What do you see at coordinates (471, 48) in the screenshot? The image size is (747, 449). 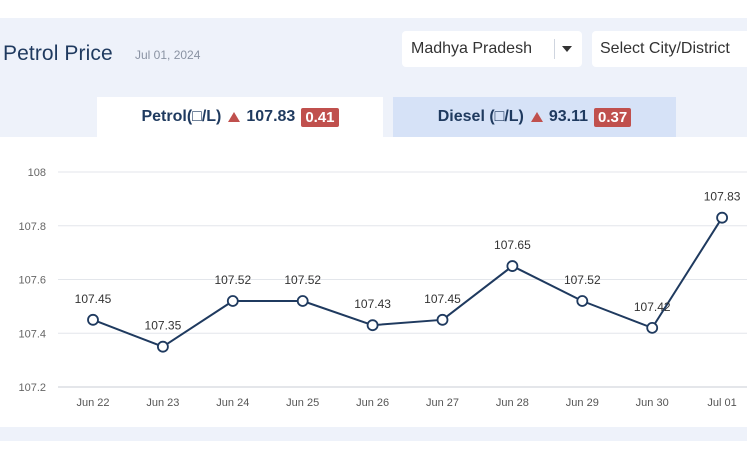 I see `state-select-value: Madhya Pradesh` at bounding box center [471, 48].